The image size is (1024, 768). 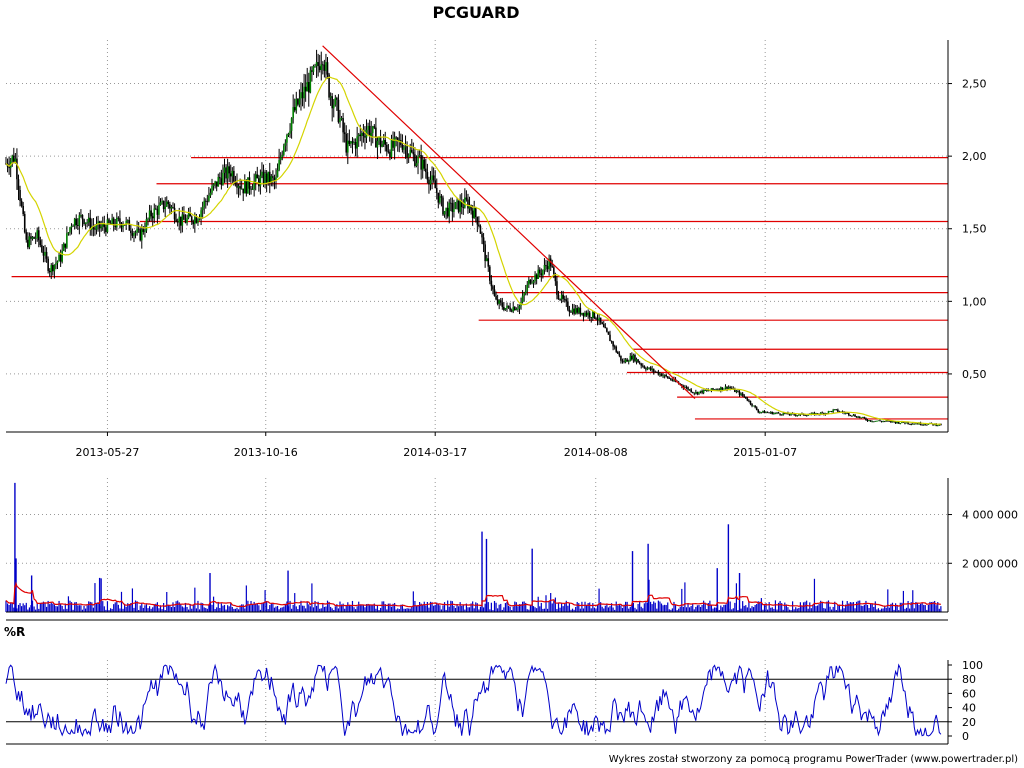 I want to click on volume-y-tick-label: 4 000 000, so click(x=990, y=515).